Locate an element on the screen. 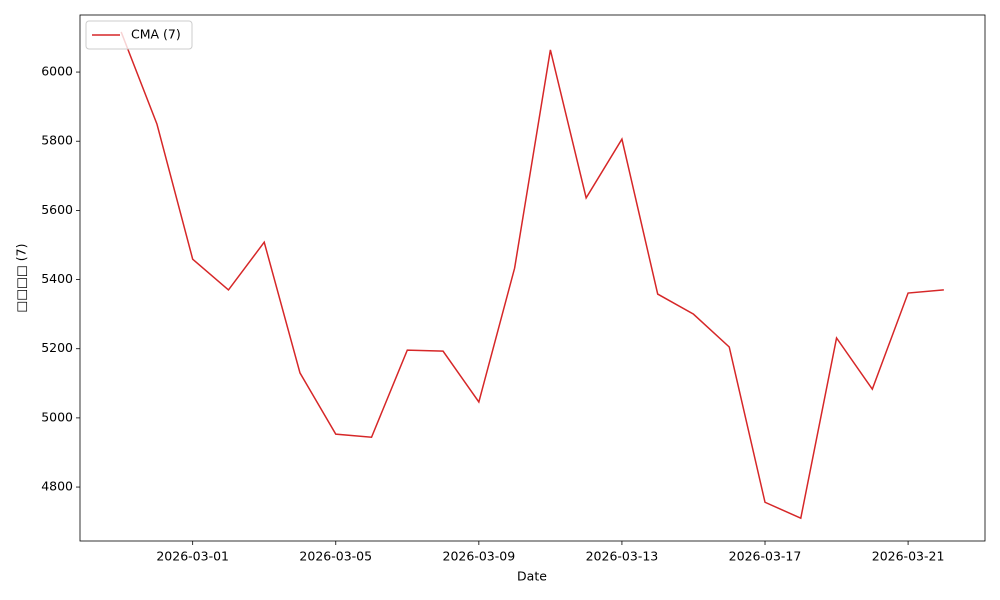  y-tick-label: 5600 is located at coordinates (57, 209).